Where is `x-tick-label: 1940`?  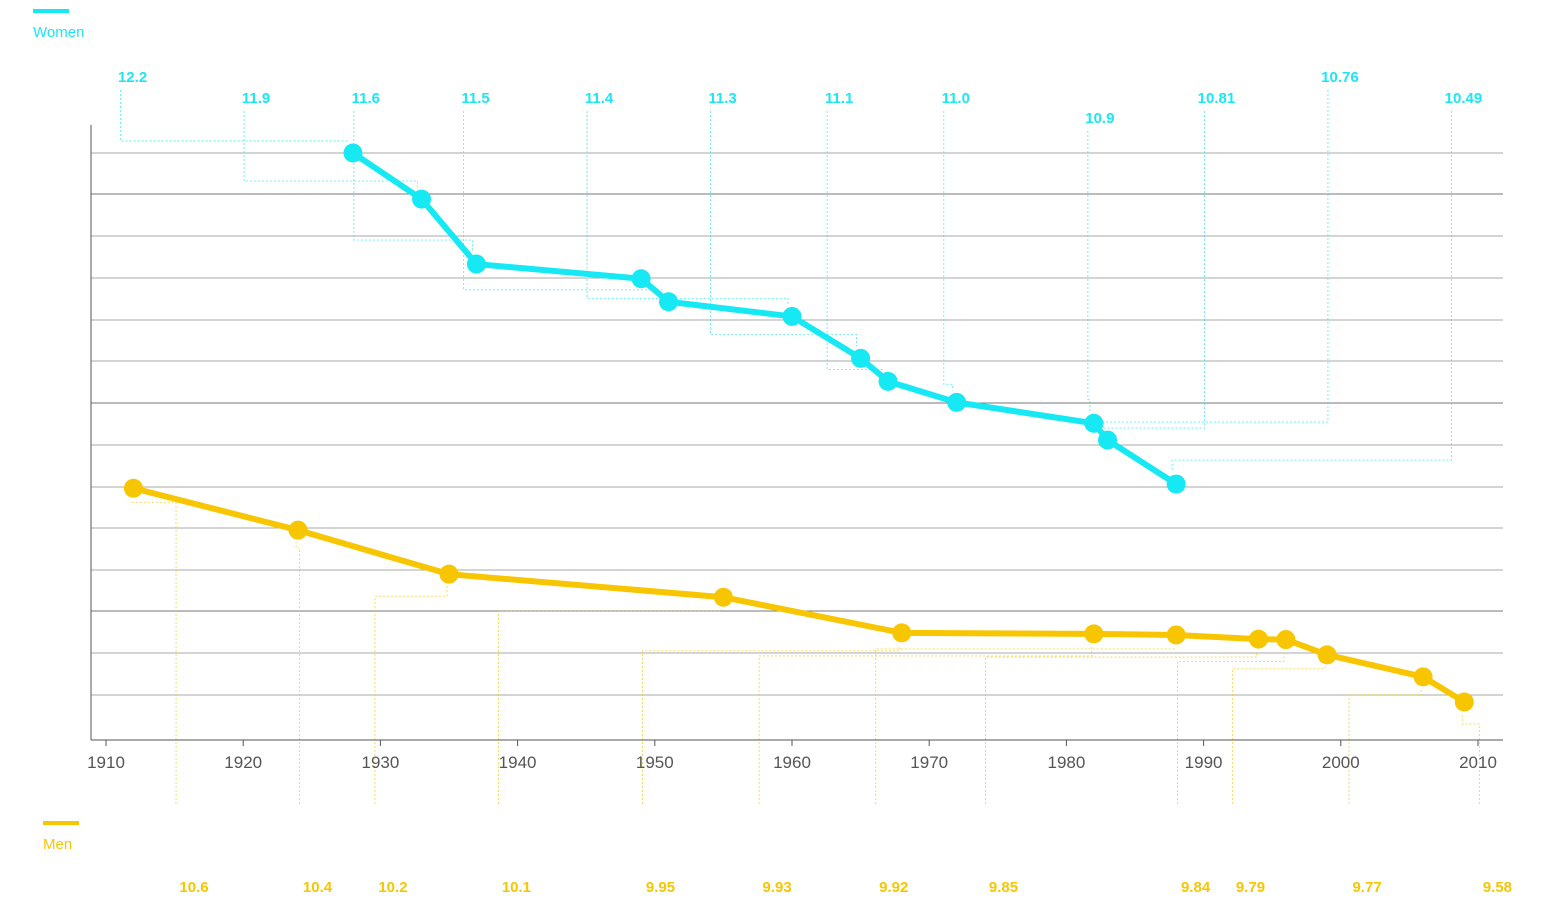 x-tick-label: 1940 is located at coordinates (518, 762).